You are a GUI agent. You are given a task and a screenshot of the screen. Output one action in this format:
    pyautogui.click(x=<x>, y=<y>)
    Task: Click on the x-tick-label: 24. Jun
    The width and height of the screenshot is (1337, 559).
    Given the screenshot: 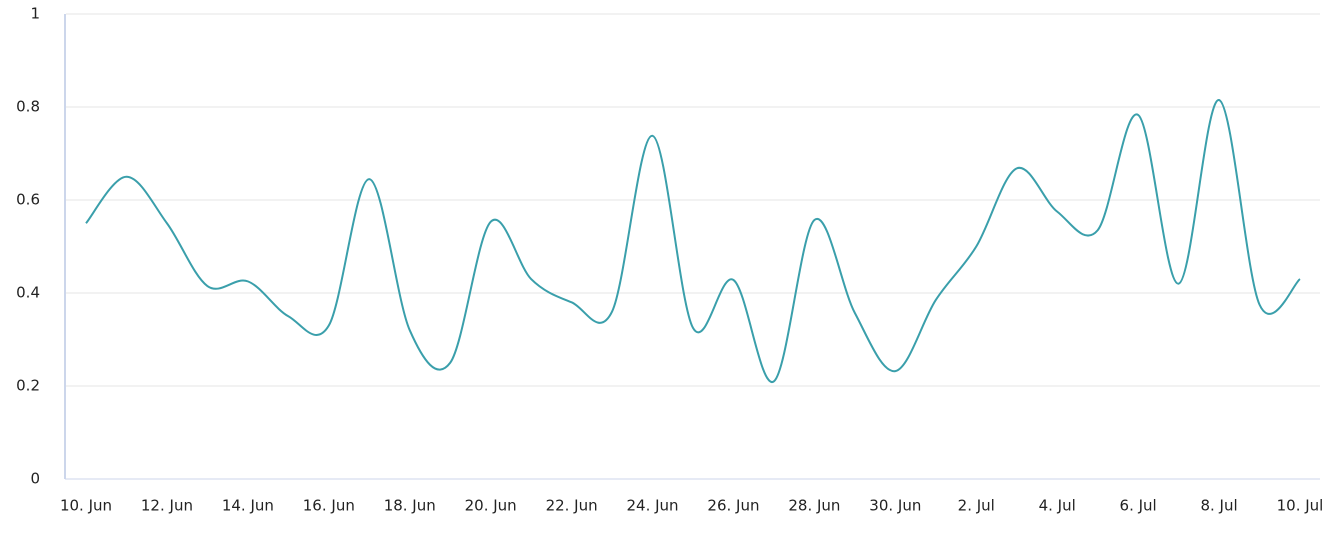 What is the action you would take?
    pyautogui.click(x=653, y=506)
    